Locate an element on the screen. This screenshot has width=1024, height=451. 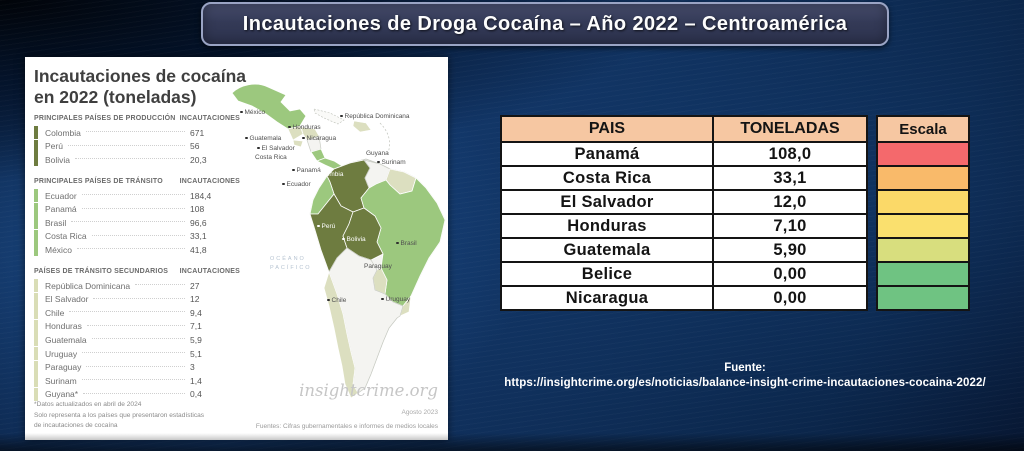
map-label-chile: Chile is located at coordinates (336, 301).